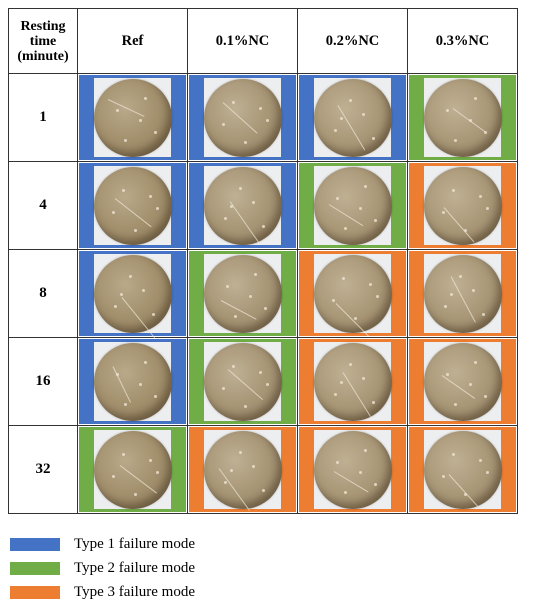  What do you see at coordinates (43, 381) in the screenshot?
I see `resting-time-cell: 16` at bounding box center [43, 381].